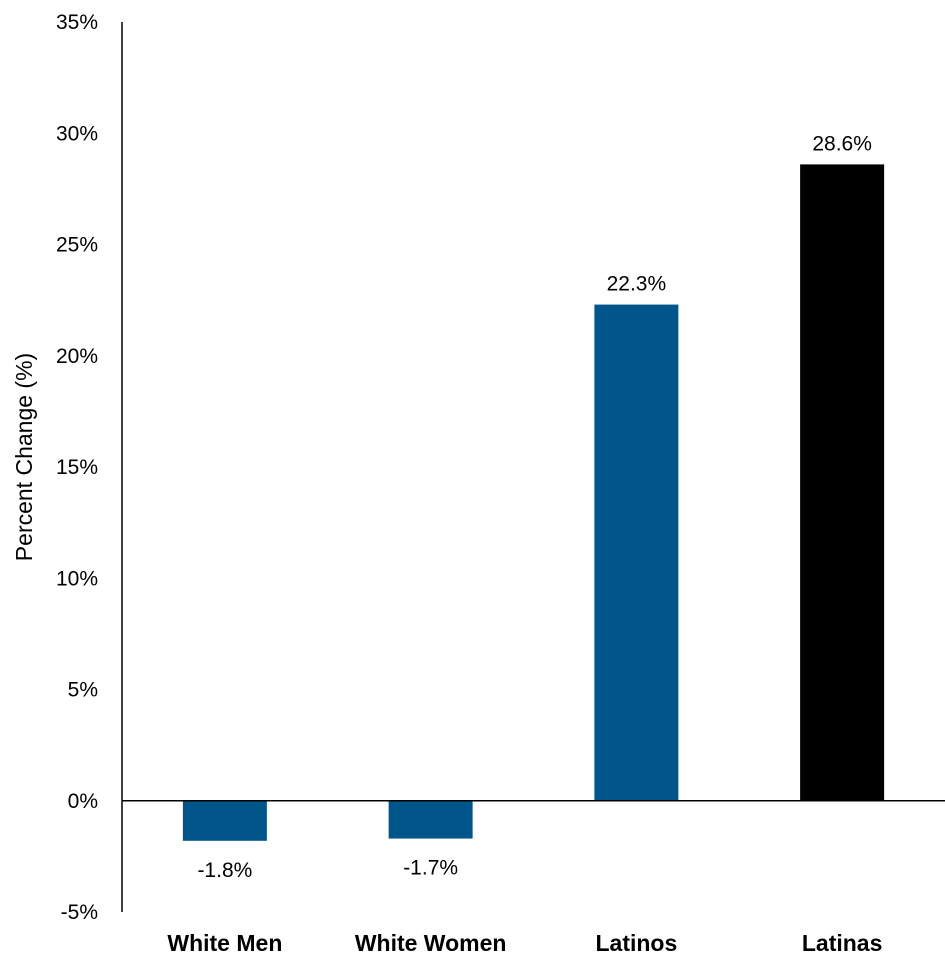 This screenshot has height=962, width=945. What do you see at coordinates (224, 943) in the screenshot?
I see `category-label: White Men` at bounding box center [224, 943].